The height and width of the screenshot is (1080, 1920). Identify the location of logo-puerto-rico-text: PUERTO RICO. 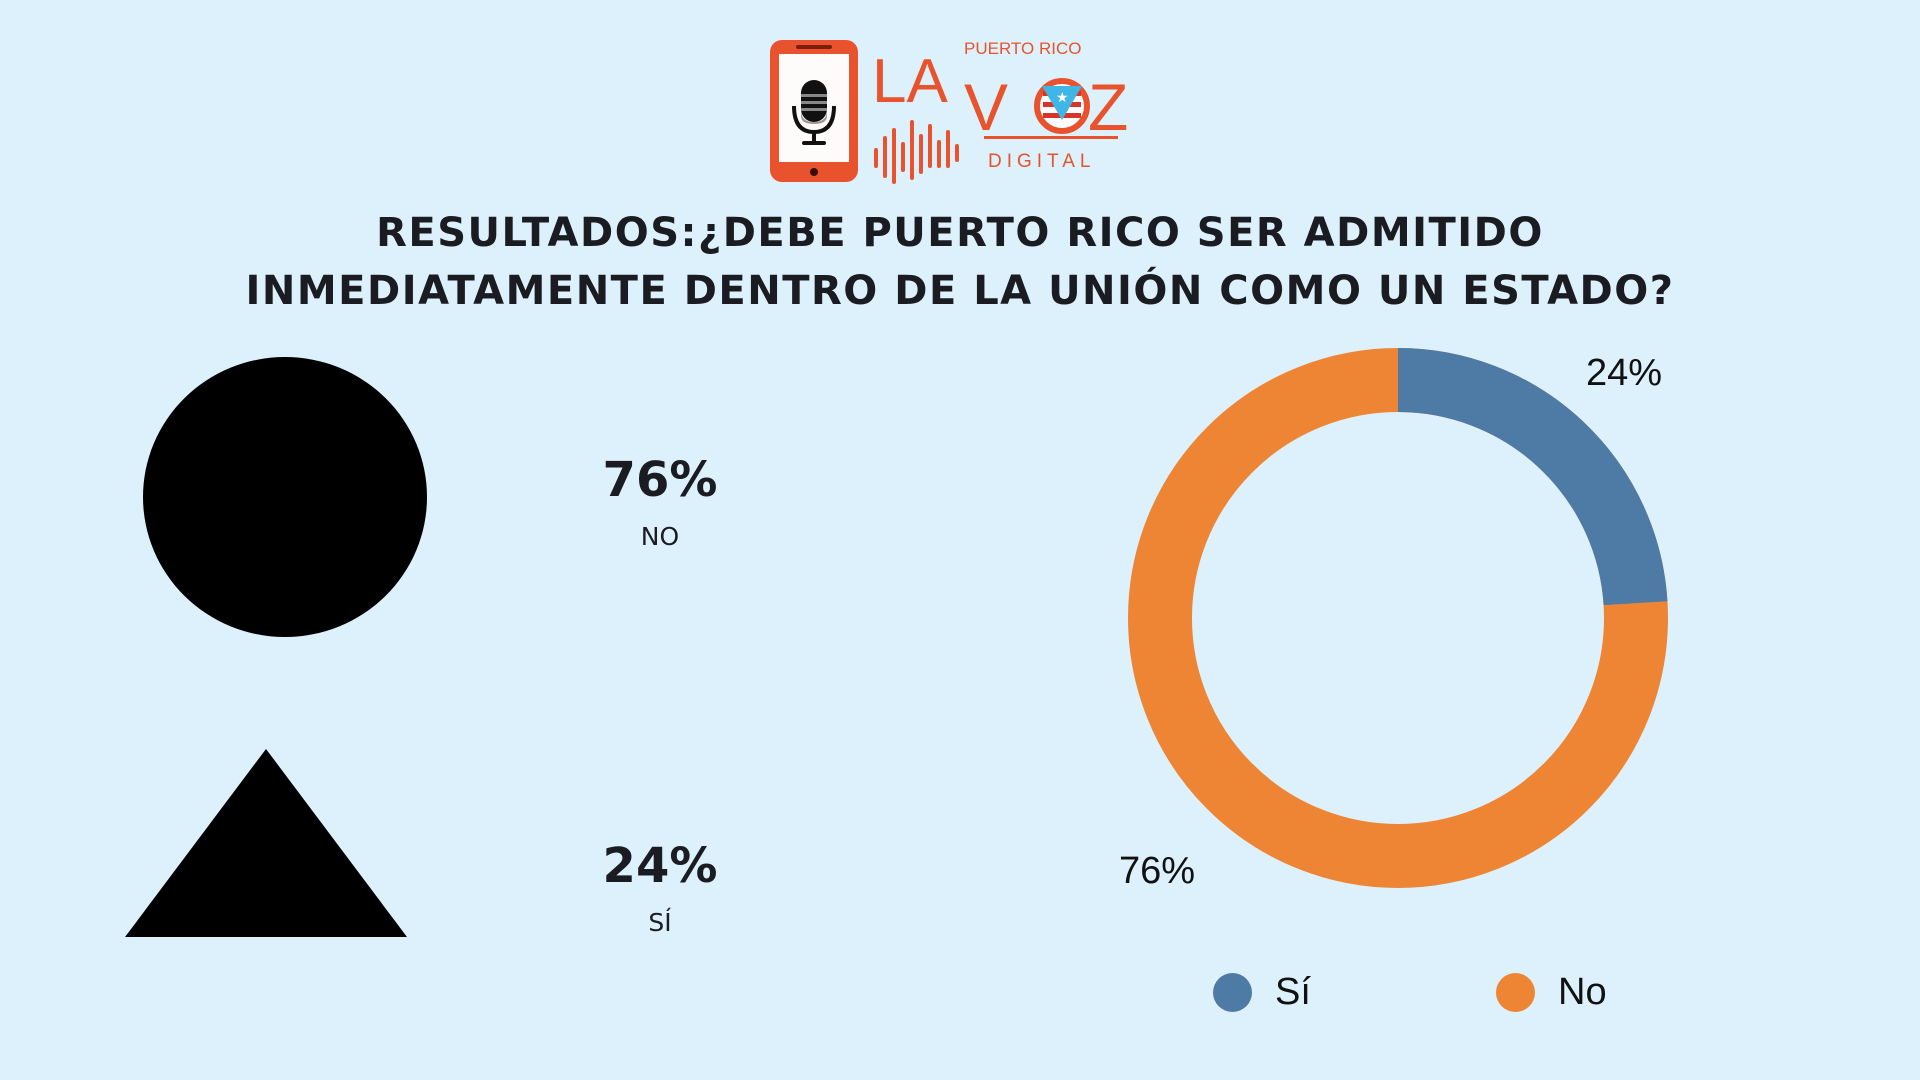
(1022, 48).